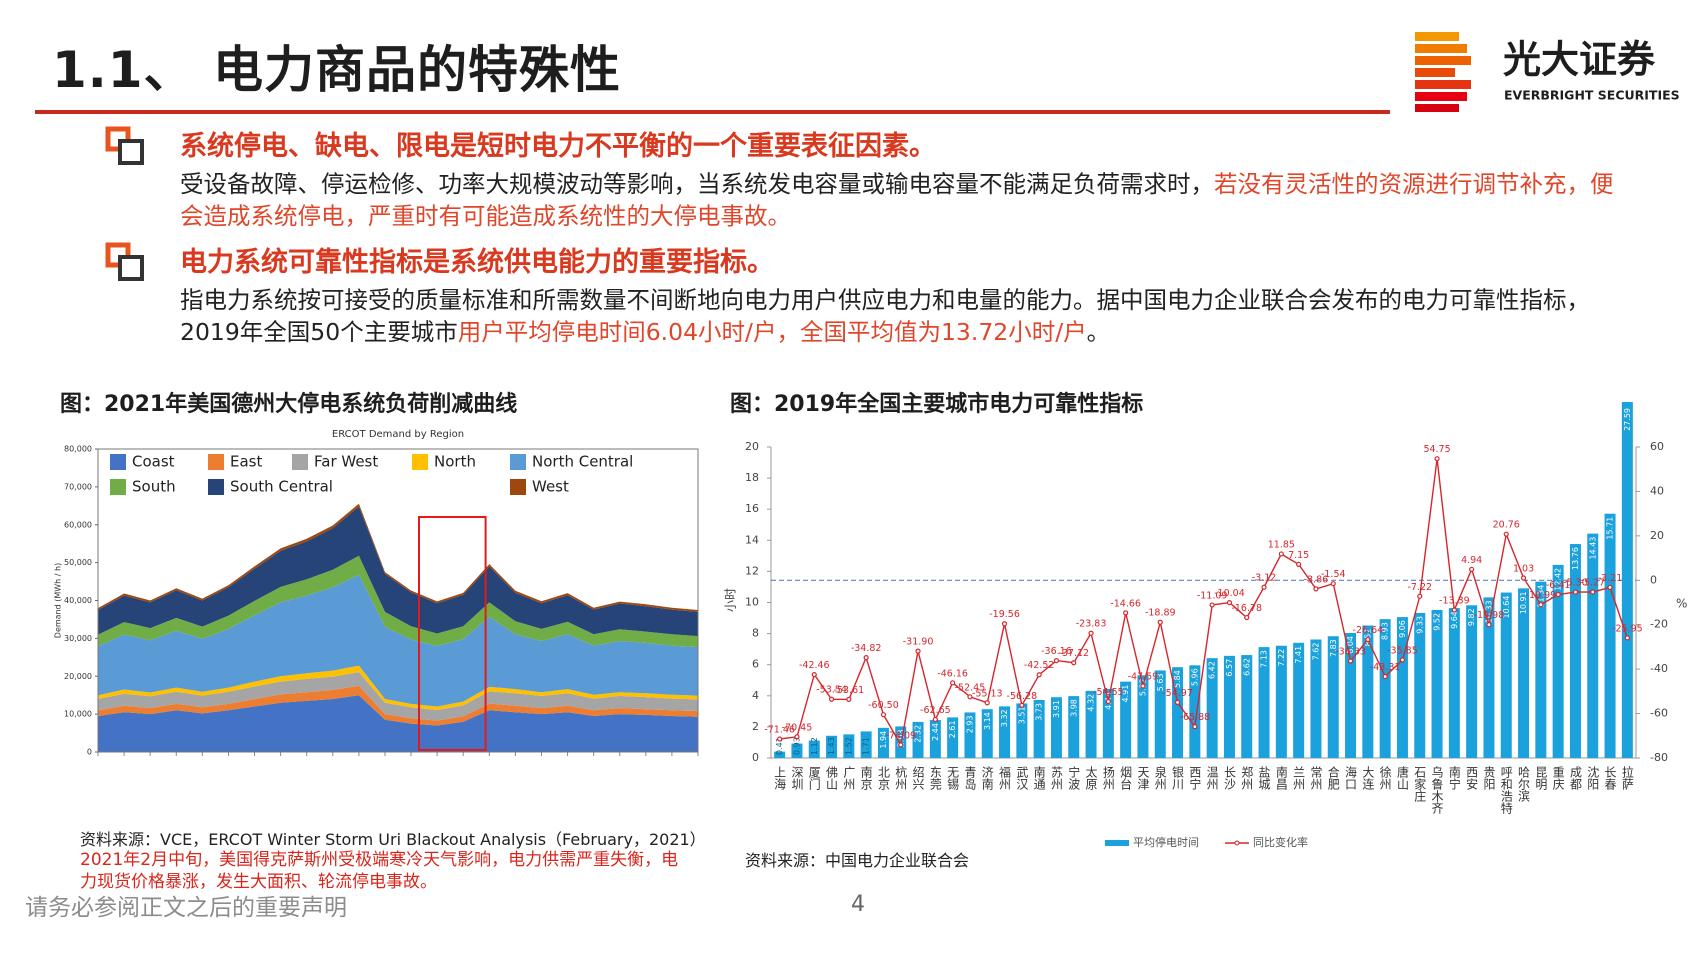 The image size is (1706, 959). What do you see at coordinates (477, 262) in the screenshot?
I see `bullet-heading: 电力系统可靠性指标是系统供电能力的重要指标。` at bounding box center [477, 262].